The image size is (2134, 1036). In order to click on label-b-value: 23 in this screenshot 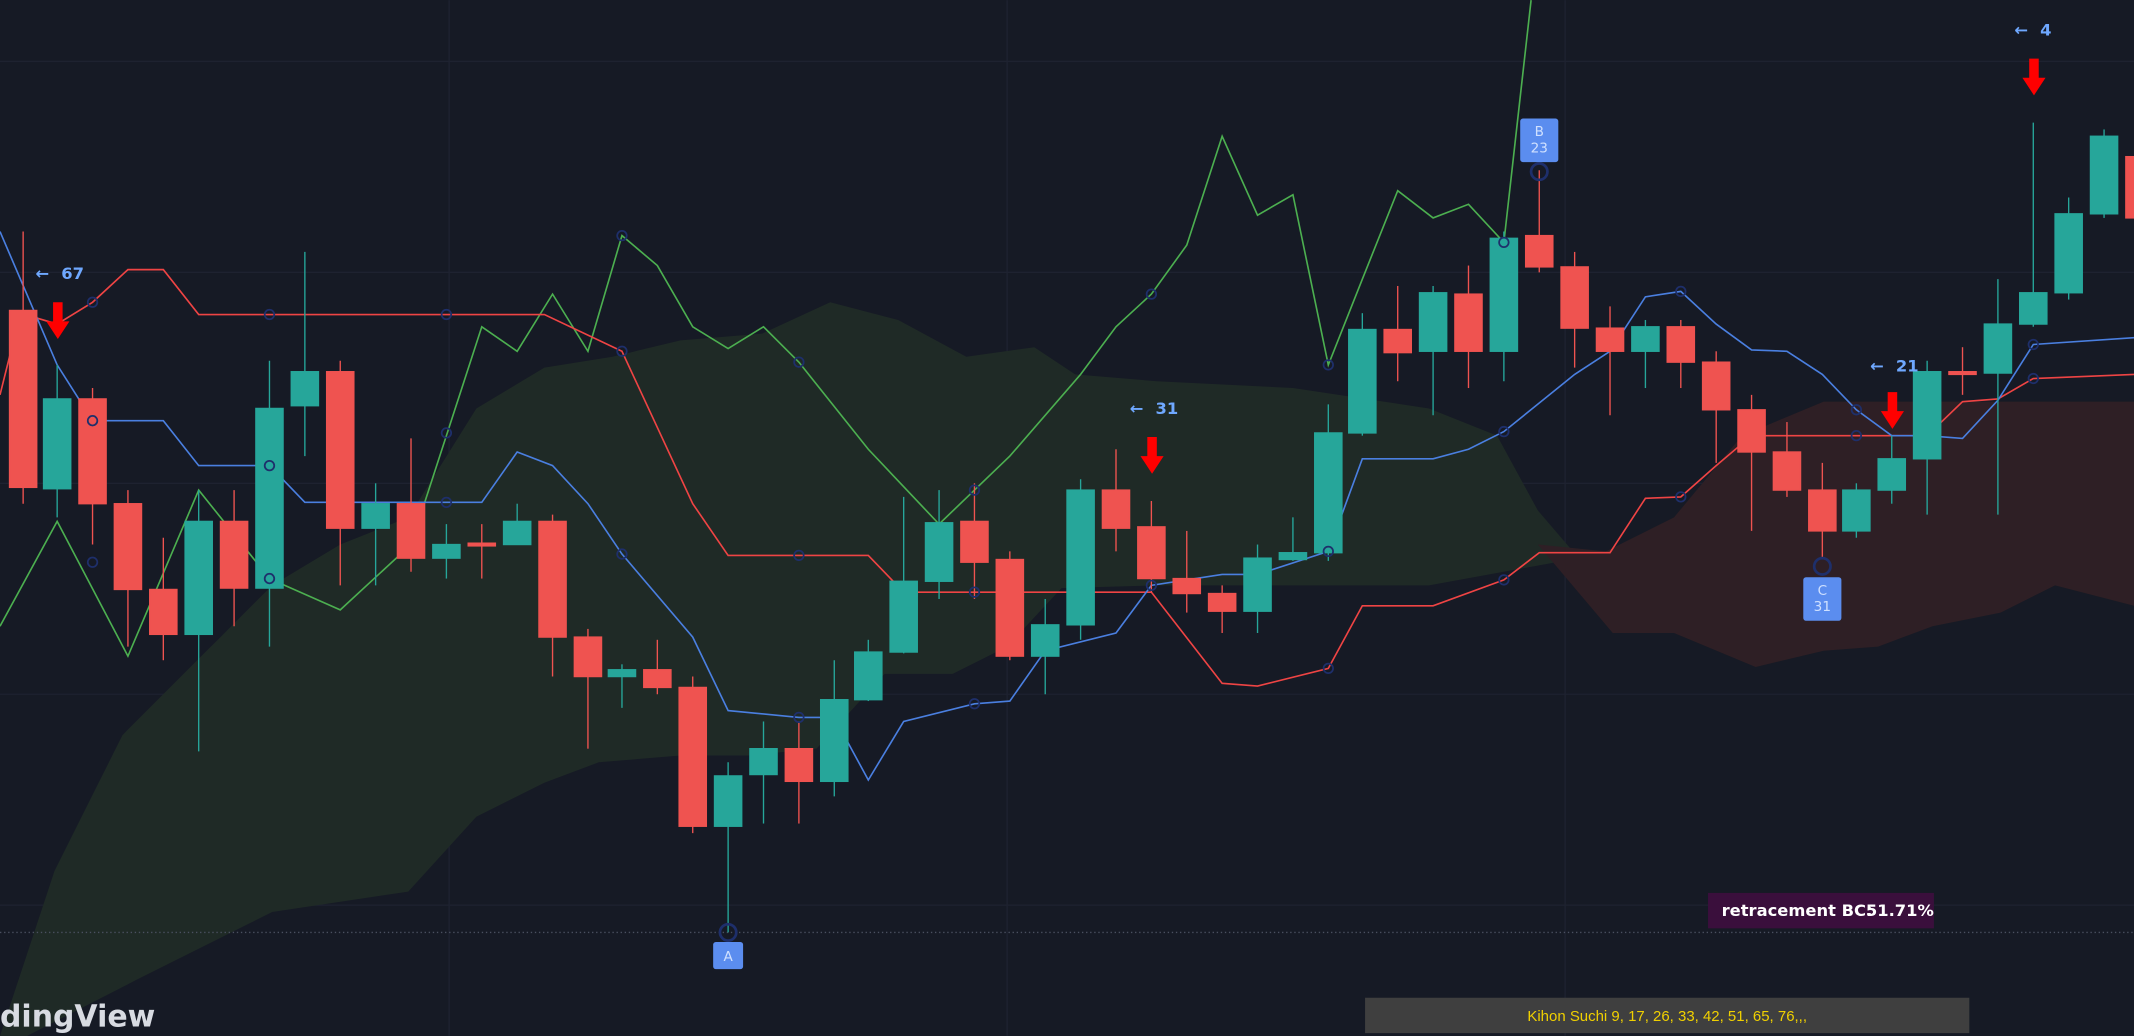, I will do `click(1539, 149)`.